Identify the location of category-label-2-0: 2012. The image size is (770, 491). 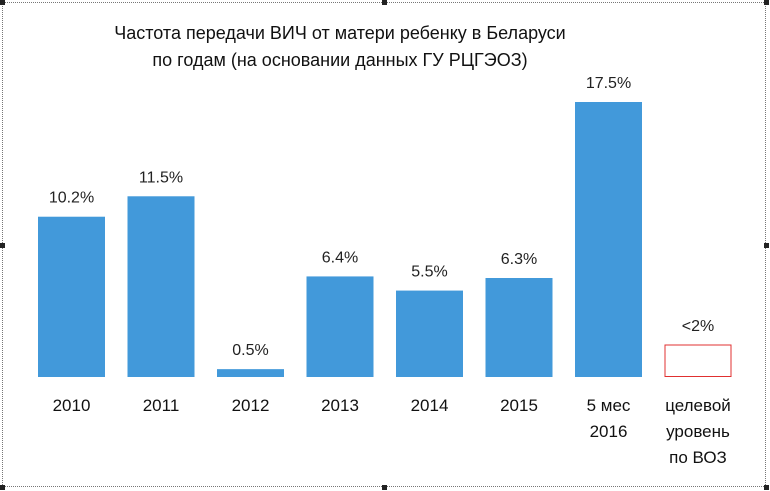
(251, 405).